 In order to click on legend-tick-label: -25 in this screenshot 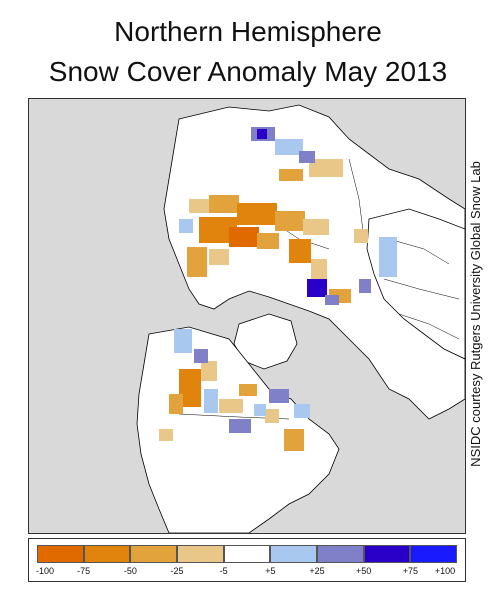, I will do `click(177, 571)`.